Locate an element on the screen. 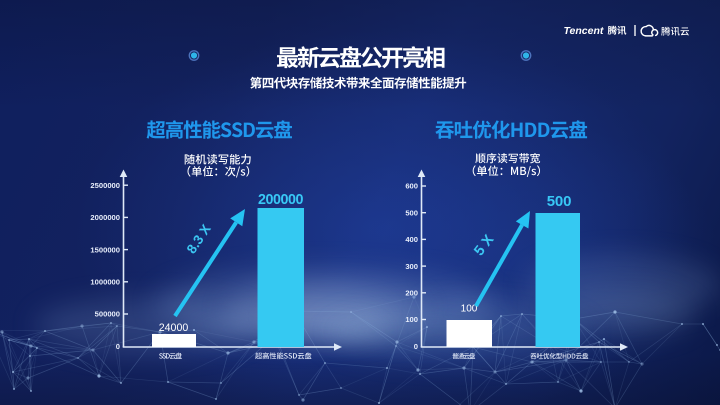 Image resolution: width=720 pixels, height=405 pixels. svg-text: 200 is located at coordinates (411, 293).